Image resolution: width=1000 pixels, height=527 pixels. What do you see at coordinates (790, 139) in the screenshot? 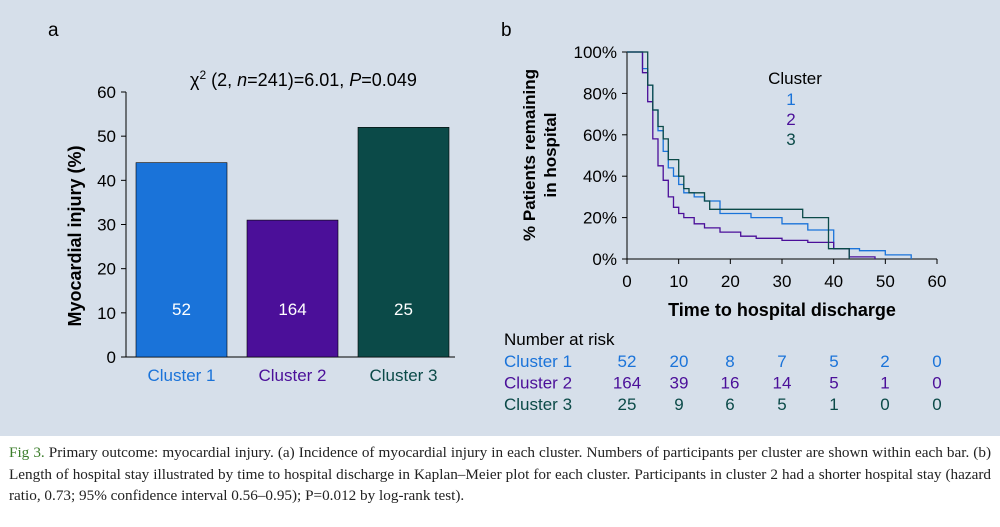
I see `legend-item-cluster-3: 3` at bounding box center [790, 139].